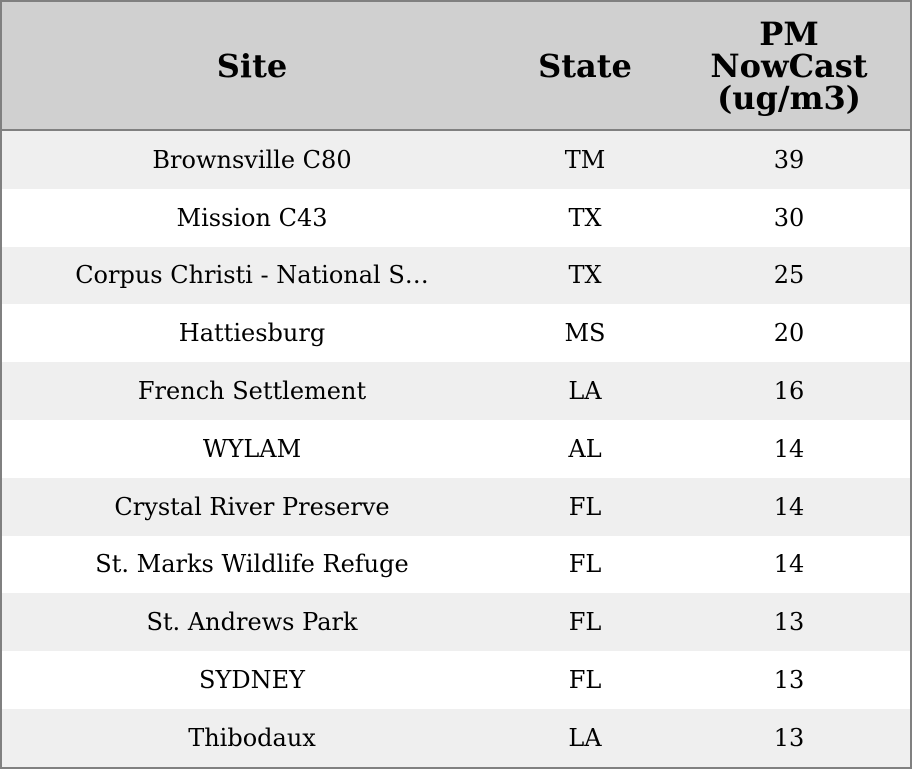  I want to click on table-cell: Hattiesburg, so click(252, 333).